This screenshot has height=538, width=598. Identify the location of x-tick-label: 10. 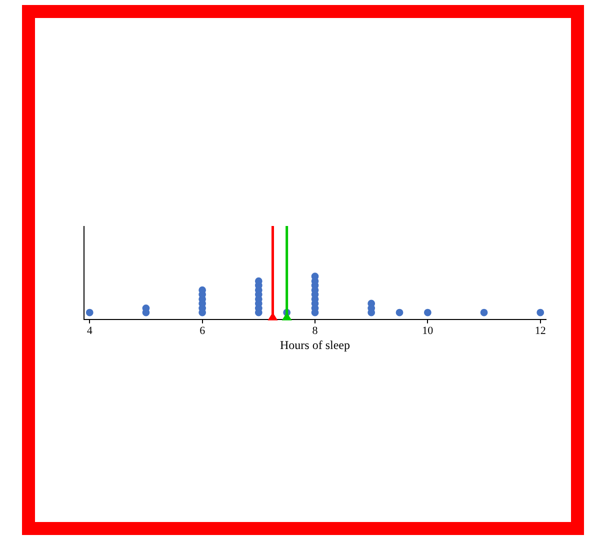
(428, 330).